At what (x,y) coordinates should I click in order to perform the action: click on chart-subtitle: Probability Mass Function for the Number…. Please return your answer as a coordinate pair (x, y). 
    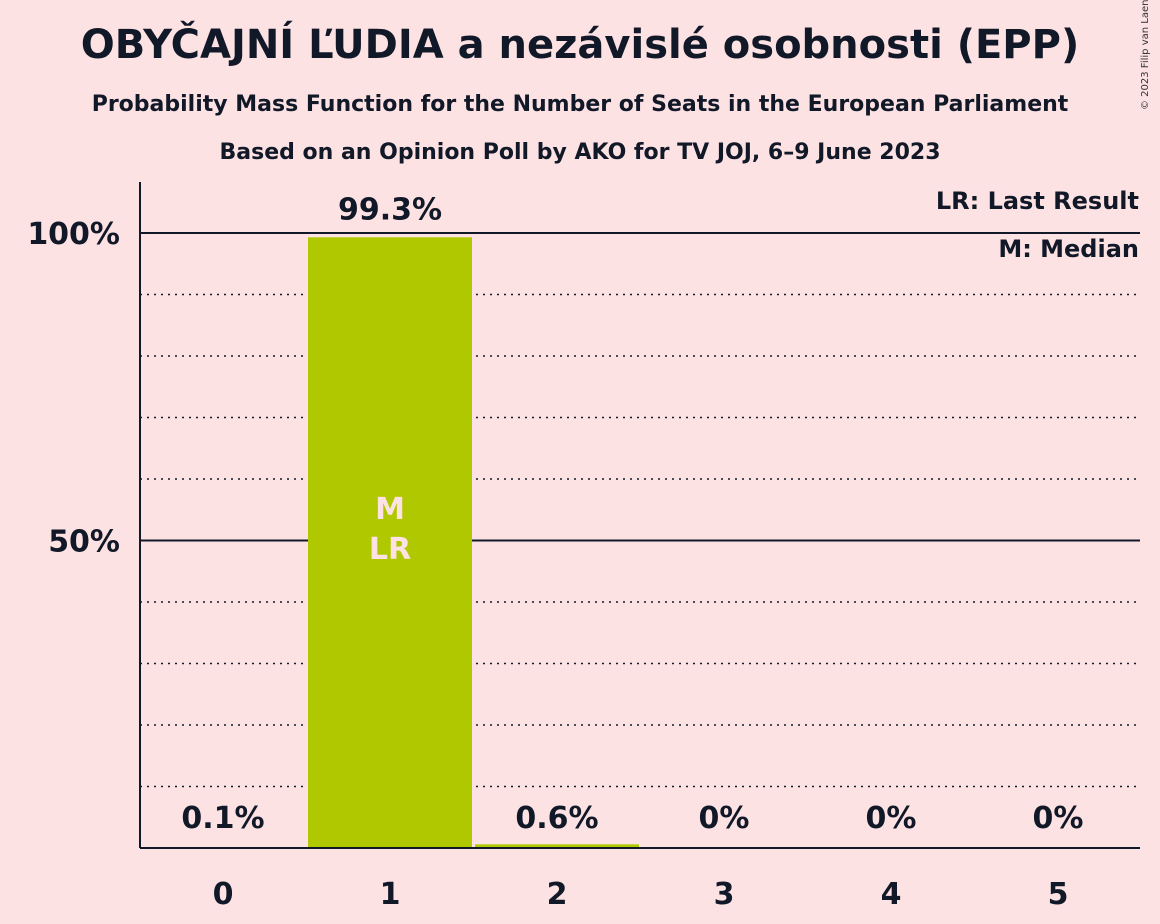
    Looking at the image, I should click on (580, 104).